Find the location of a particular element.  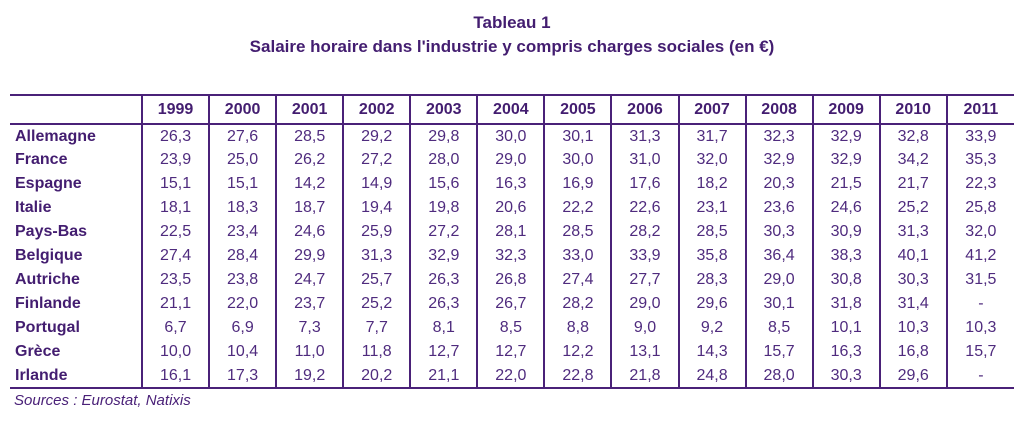

year-column-header: 2011 is located at coordinates (979, 110).